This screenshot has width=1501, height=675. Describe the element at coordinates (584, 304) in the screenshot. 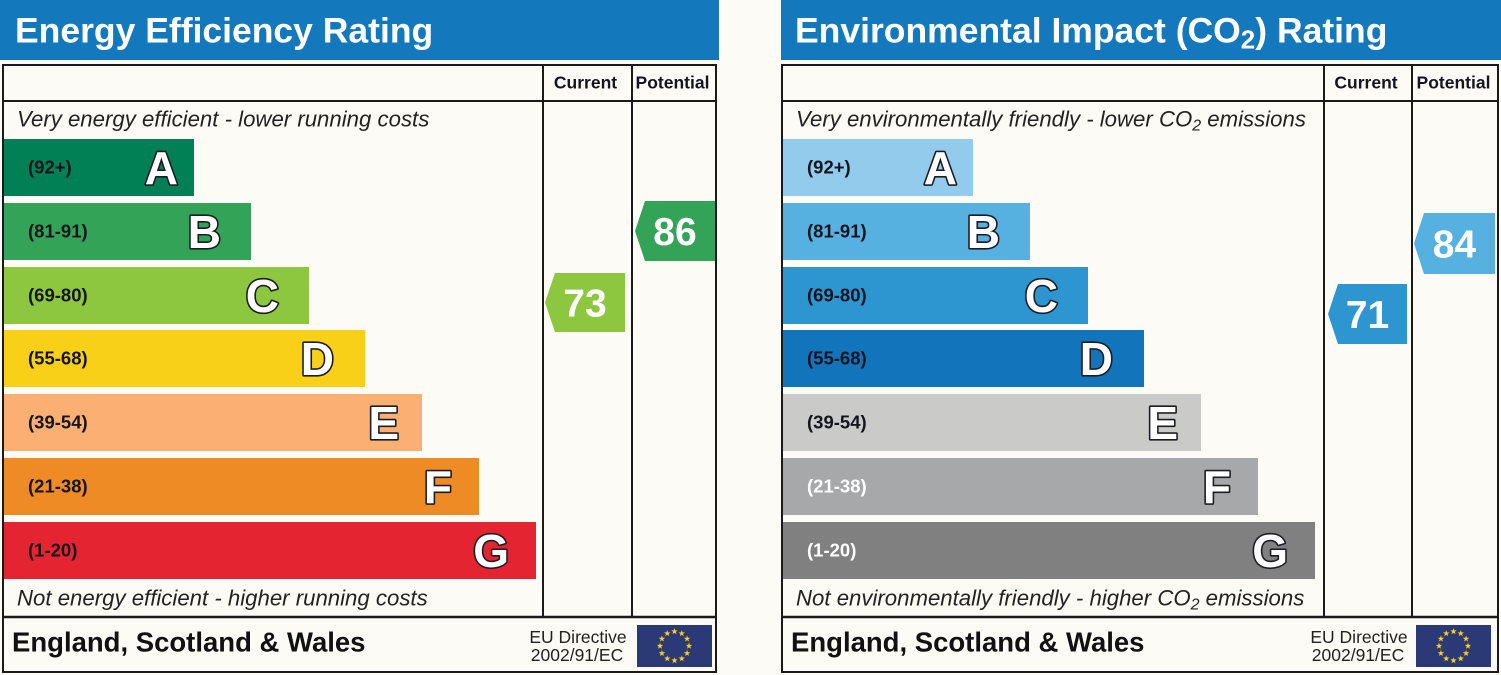

I see `svg-text: 73` at that location.